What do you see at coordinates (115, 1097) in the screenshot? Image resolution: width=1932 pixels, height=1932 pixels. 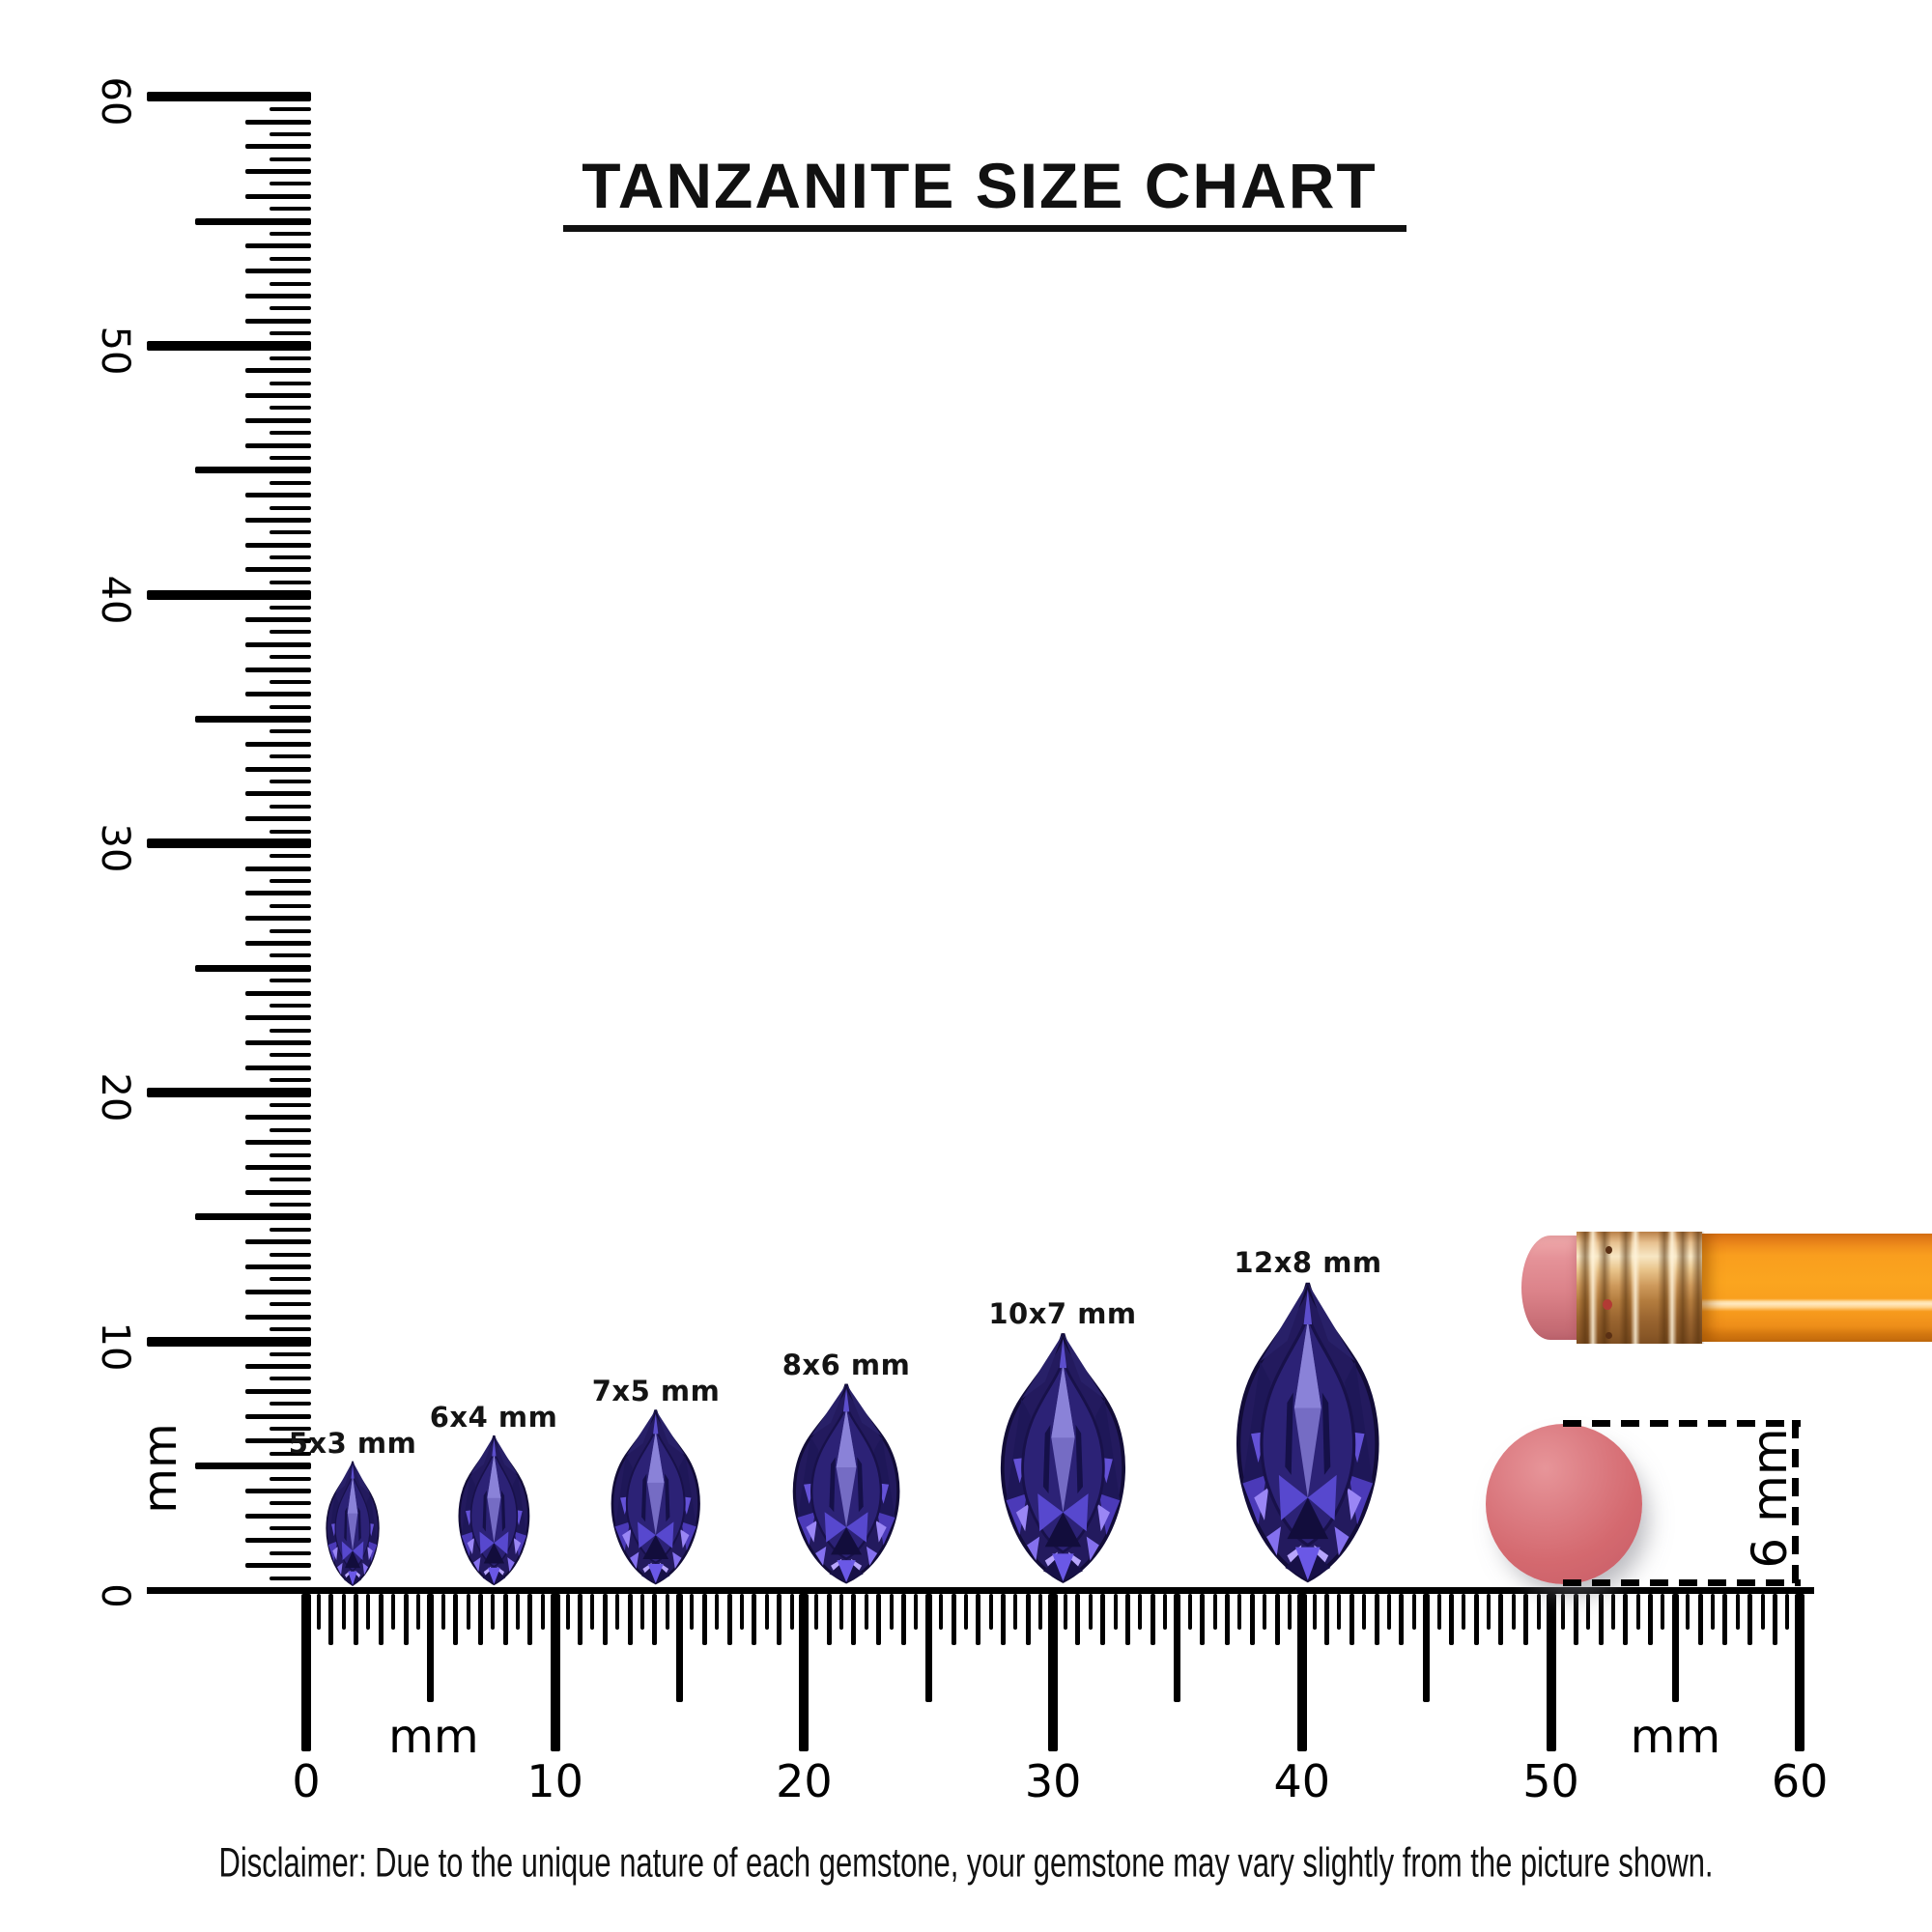 I see `vruler-label: 20` at bounding box center [115, 1097].